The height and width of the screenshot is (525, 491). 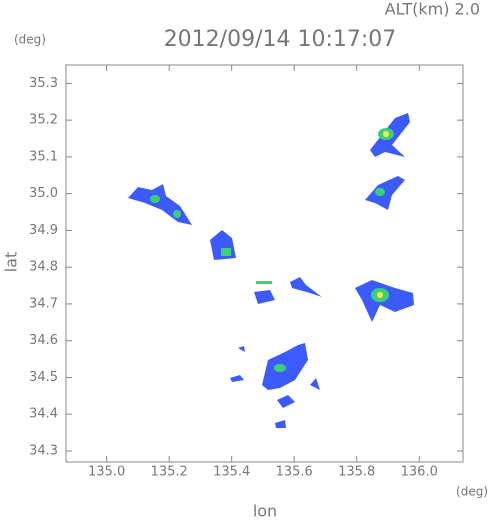 I want to click on x-tick-label: 135.4, so click(x=231, y=472).